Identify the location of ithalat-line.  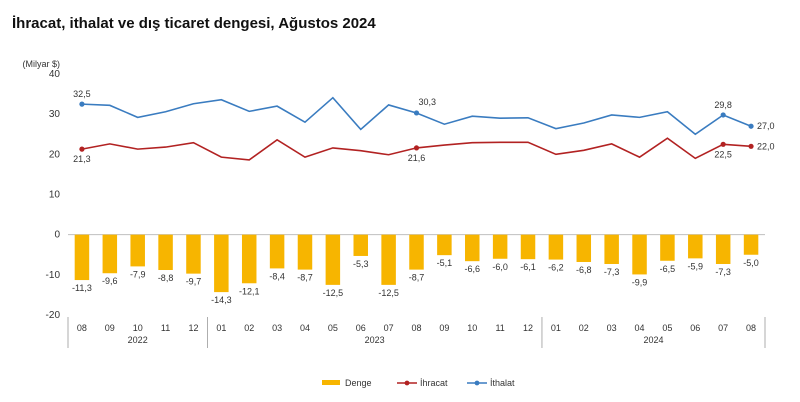
(416, 116).